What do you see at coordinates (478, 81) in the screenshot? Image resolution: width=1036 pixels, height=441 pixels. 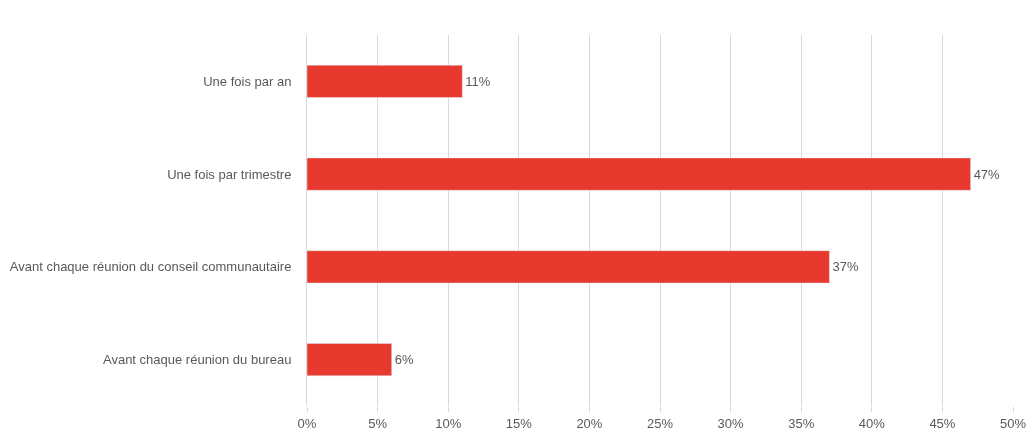 I see `data-label: 11%` at bounding box center [478, 81].